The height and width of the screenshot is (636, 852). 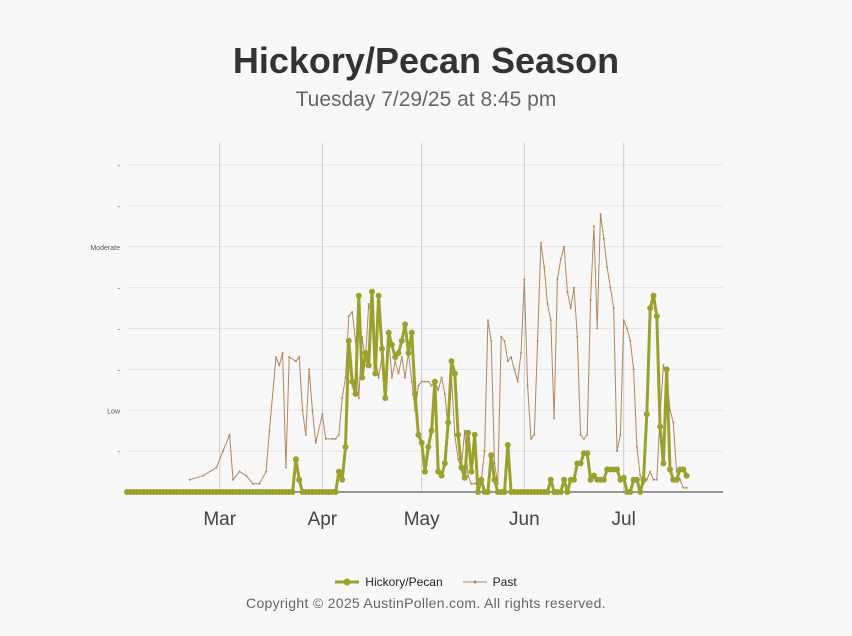 What do you see at coordinates (426, 60) in the screenshot?
I see `chart-title: Hickory/Pecan Season` at bounding box center [426, 60].